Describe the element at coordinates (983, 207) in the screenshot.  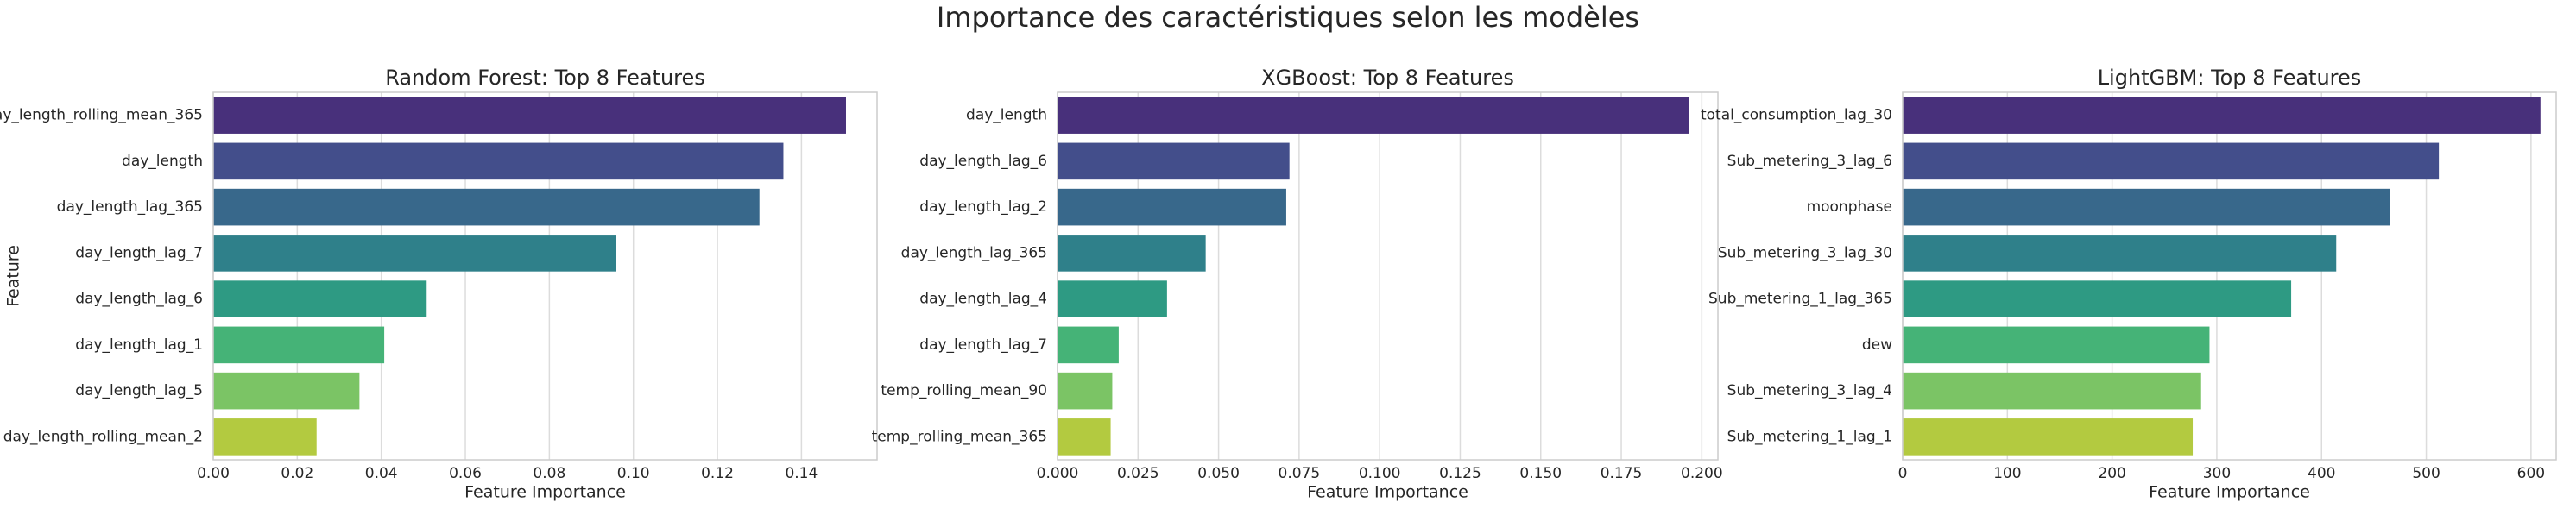
I see `y-tick-label: day_length_lag_2` at that location.